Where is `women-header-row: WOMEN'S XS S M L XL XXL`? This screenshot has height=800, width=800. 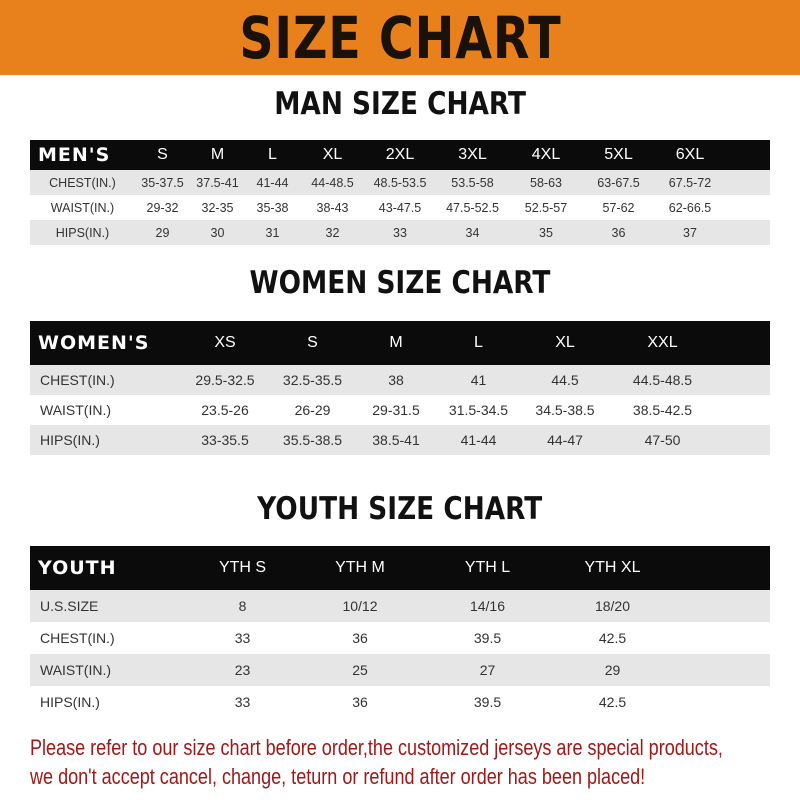 women-header-row: WOMEN'S XS S M L XL XXL is located at coordinates (400, 343).